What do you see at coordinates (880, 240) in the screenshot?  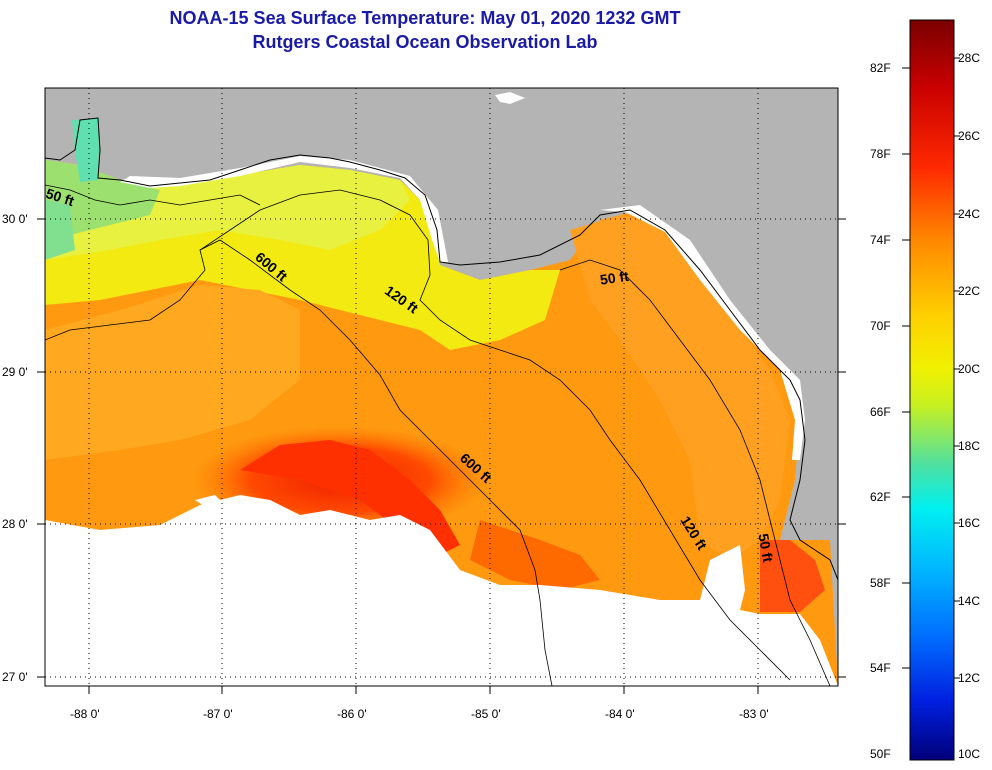 I see `colorbar-f-label: 74F` at bounding box center [880, 240].